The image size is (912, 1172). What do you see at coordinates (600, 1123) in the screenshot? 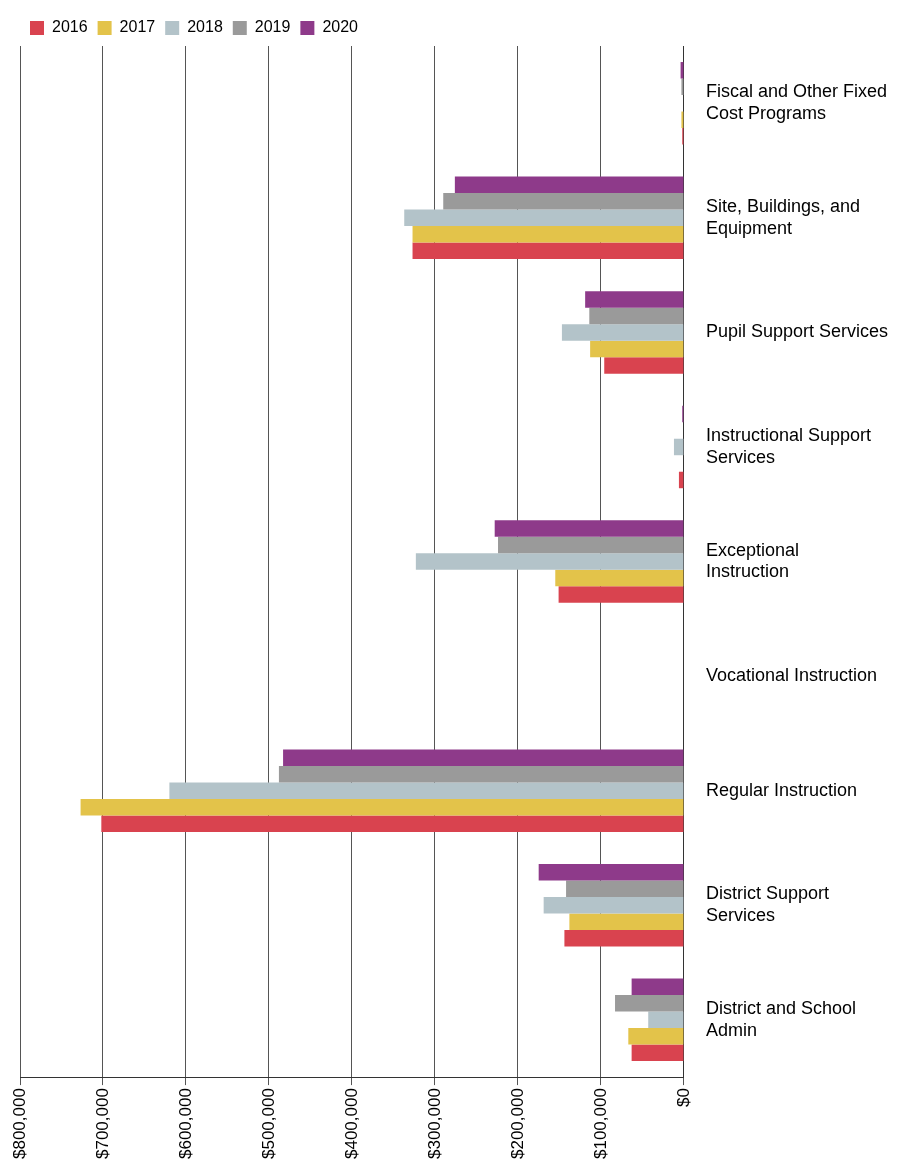
I see `x-tick-label: $100,000` at bounding box center [600, 1123].